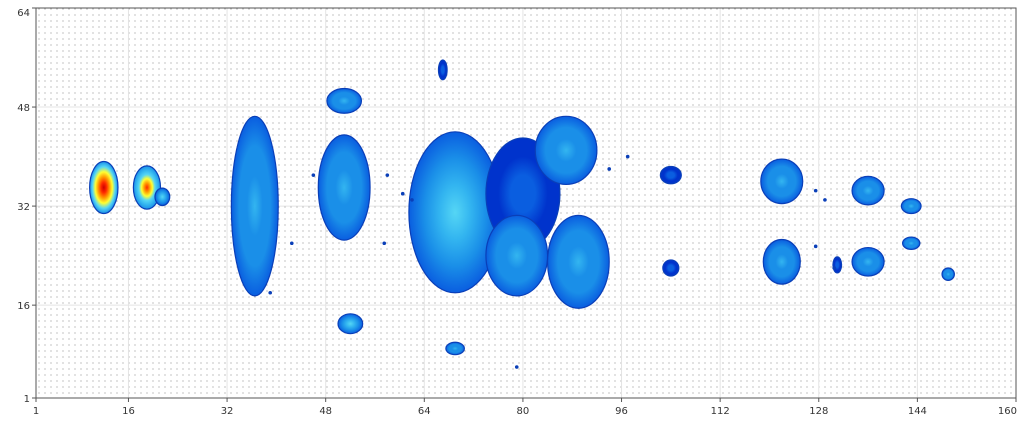  Describe the element at coordinates (36, 411) in the screenshot. I see `x-tick-label-0: 1` at that location.